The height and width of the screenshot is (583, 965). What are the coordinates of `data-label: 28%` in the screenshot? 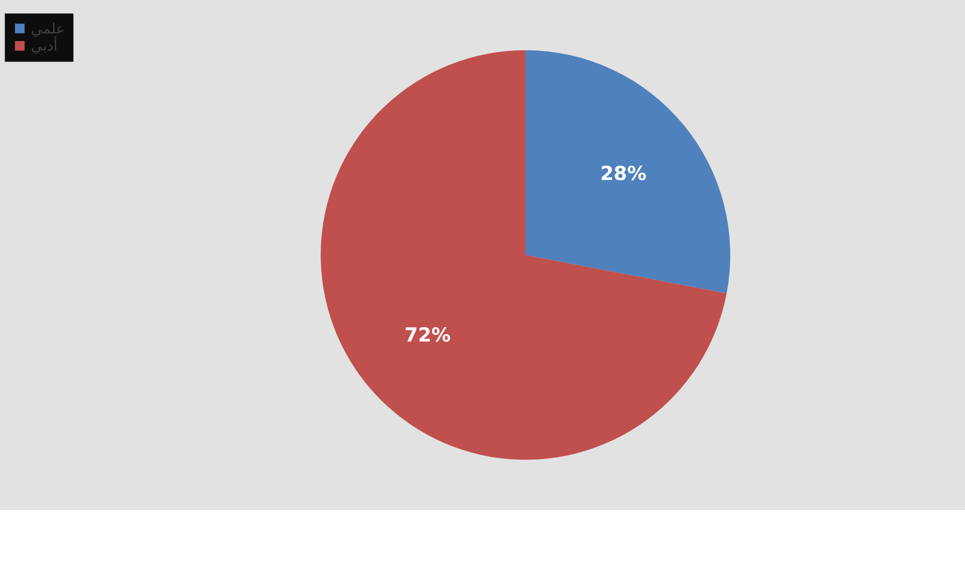 It's located at (623, 173).